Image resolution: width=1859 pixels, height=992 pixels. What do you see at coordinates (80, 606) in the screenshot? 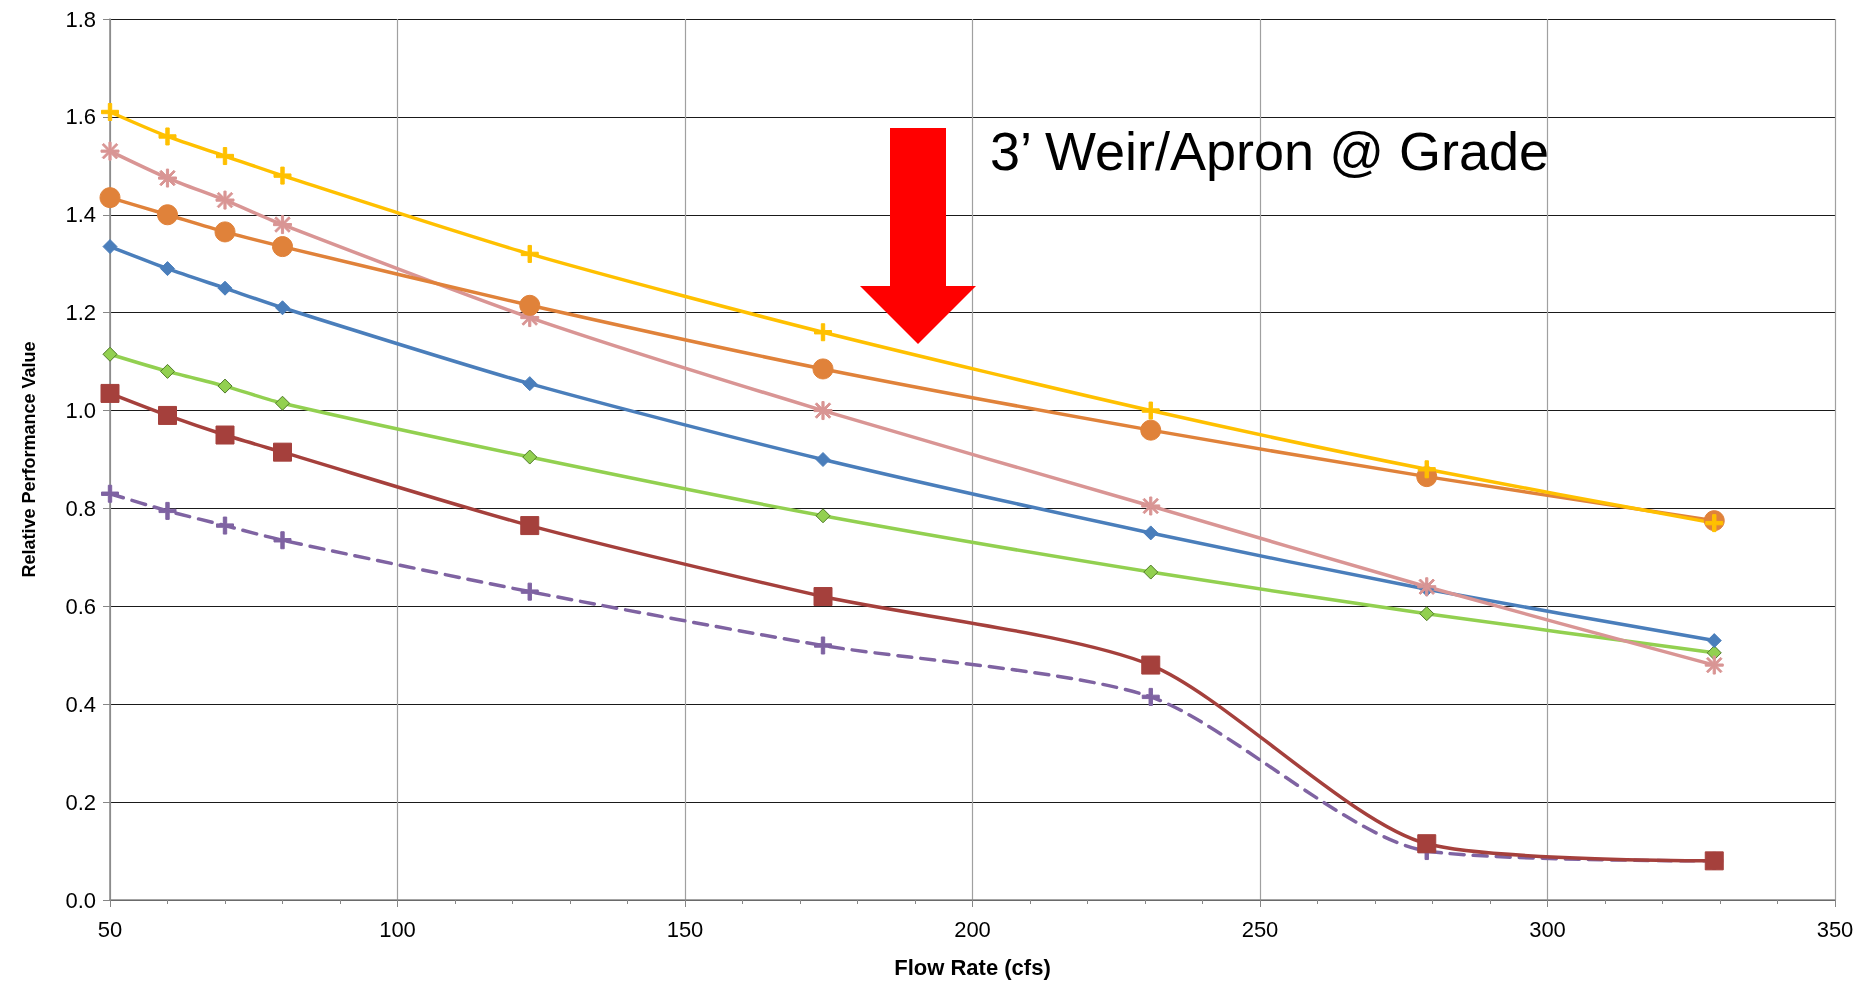
I see `y-tick-label: 0.6` at bounding box center [80, 606].